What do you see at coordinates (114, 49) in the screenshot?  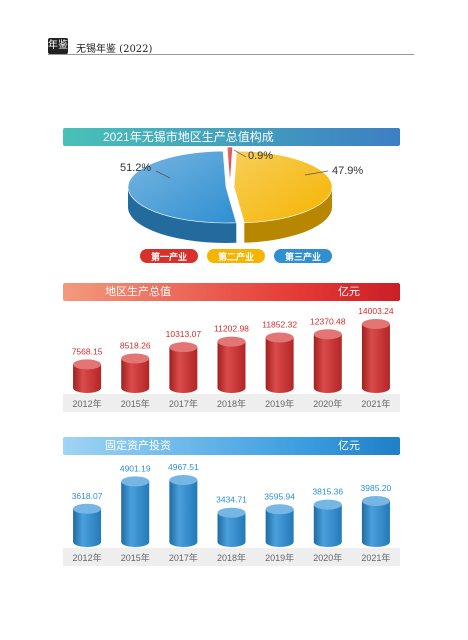 I see `header-title: 无锡年鉴 (2022)` at bounding box center [114, 49].